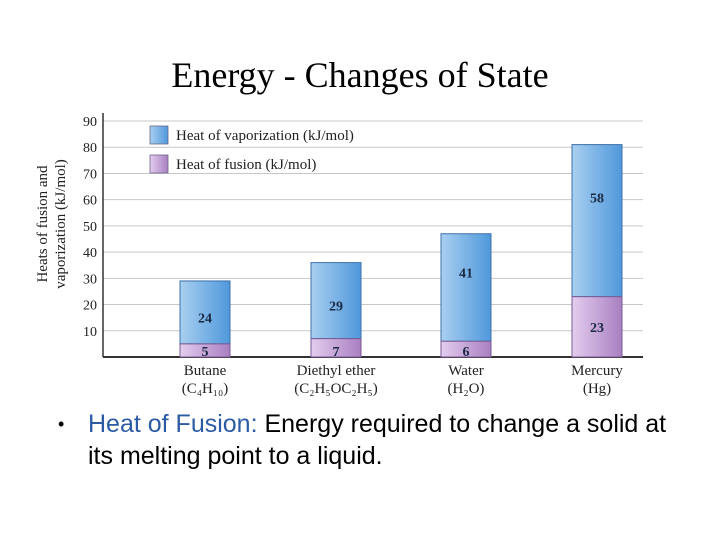  What do you see at coordinates (597, 371) in the screenshot?
I see `category-label-mercury: Mercury` at bounding box center [597, 371].